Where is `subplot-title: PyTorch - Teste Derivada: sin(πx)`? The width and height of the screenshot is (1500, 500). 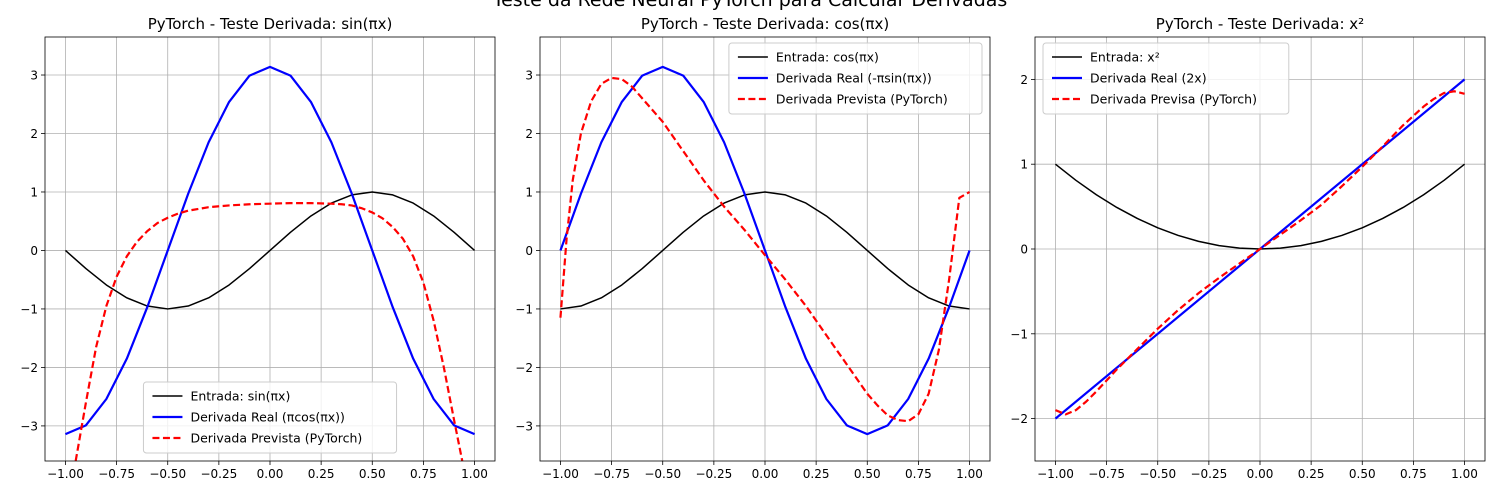
subplot-title: PyTorch - Teste Derivada: sin(πx) is located at coordinates (270, 24).